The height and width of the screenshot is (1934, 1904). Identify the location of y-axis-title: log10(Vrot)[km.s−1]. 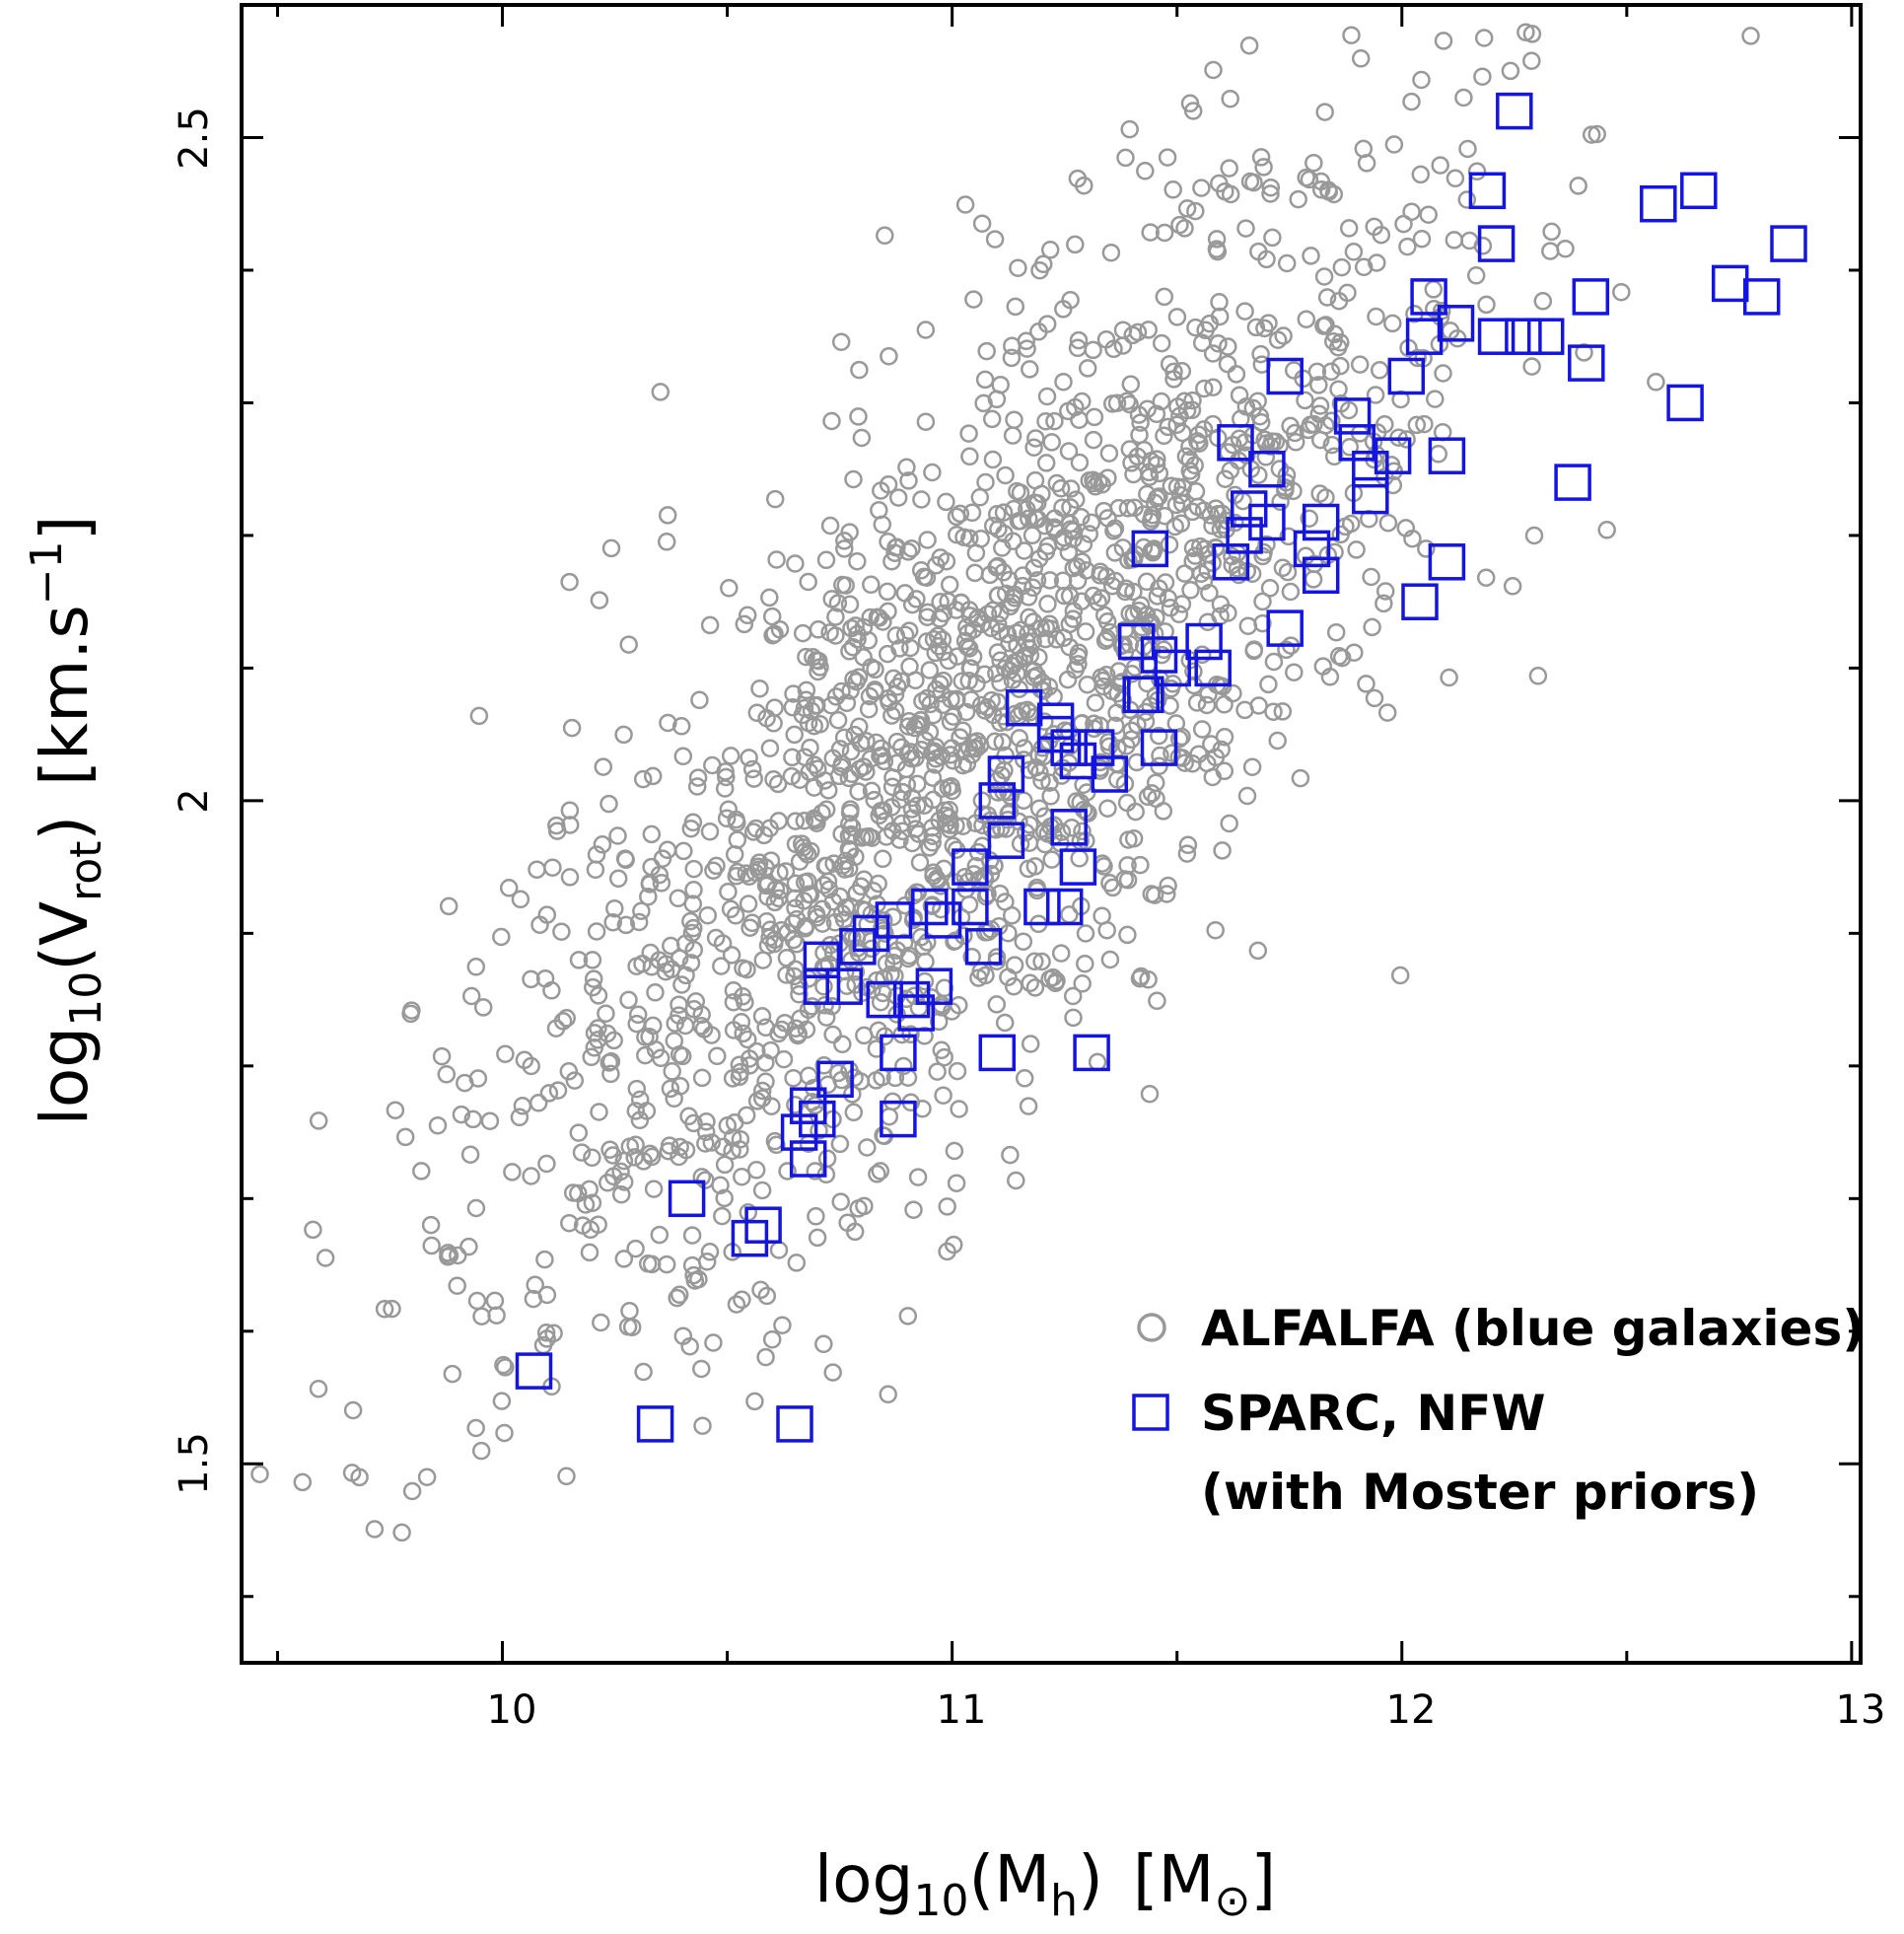
(66, 821).